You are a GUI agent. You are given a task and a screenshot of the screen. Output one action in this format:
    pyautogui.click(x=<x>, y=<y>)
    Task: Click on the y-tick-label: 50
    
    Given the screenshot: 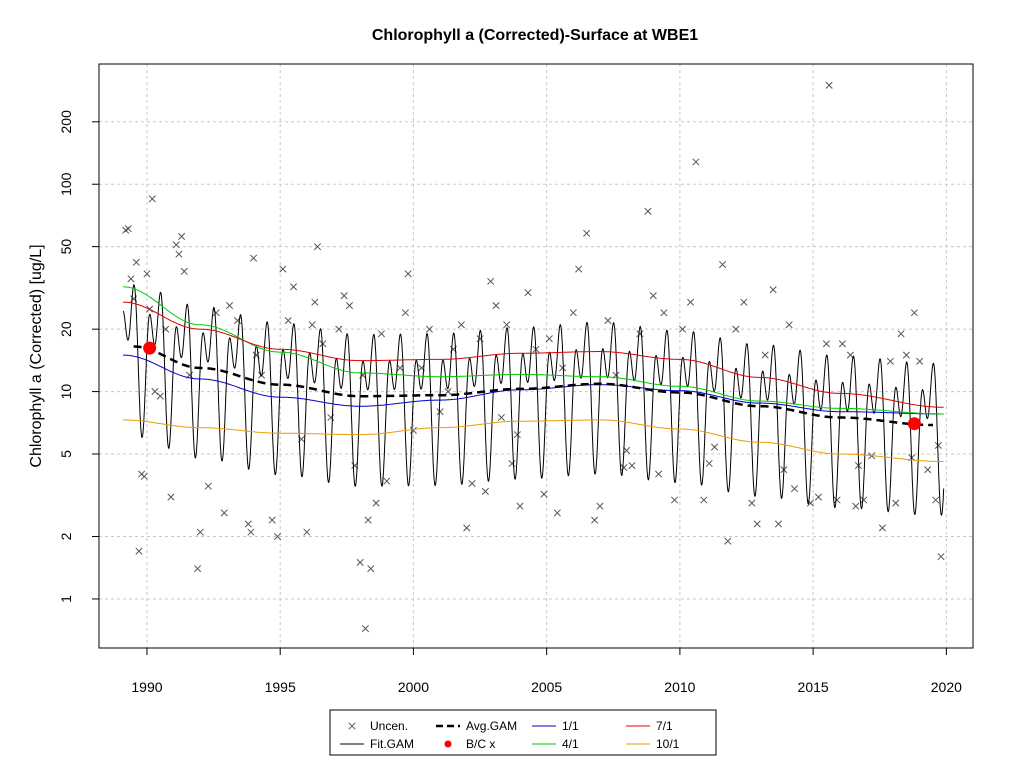 What is the action you would take?
    pyautogui.click(x=66, y=247)
    